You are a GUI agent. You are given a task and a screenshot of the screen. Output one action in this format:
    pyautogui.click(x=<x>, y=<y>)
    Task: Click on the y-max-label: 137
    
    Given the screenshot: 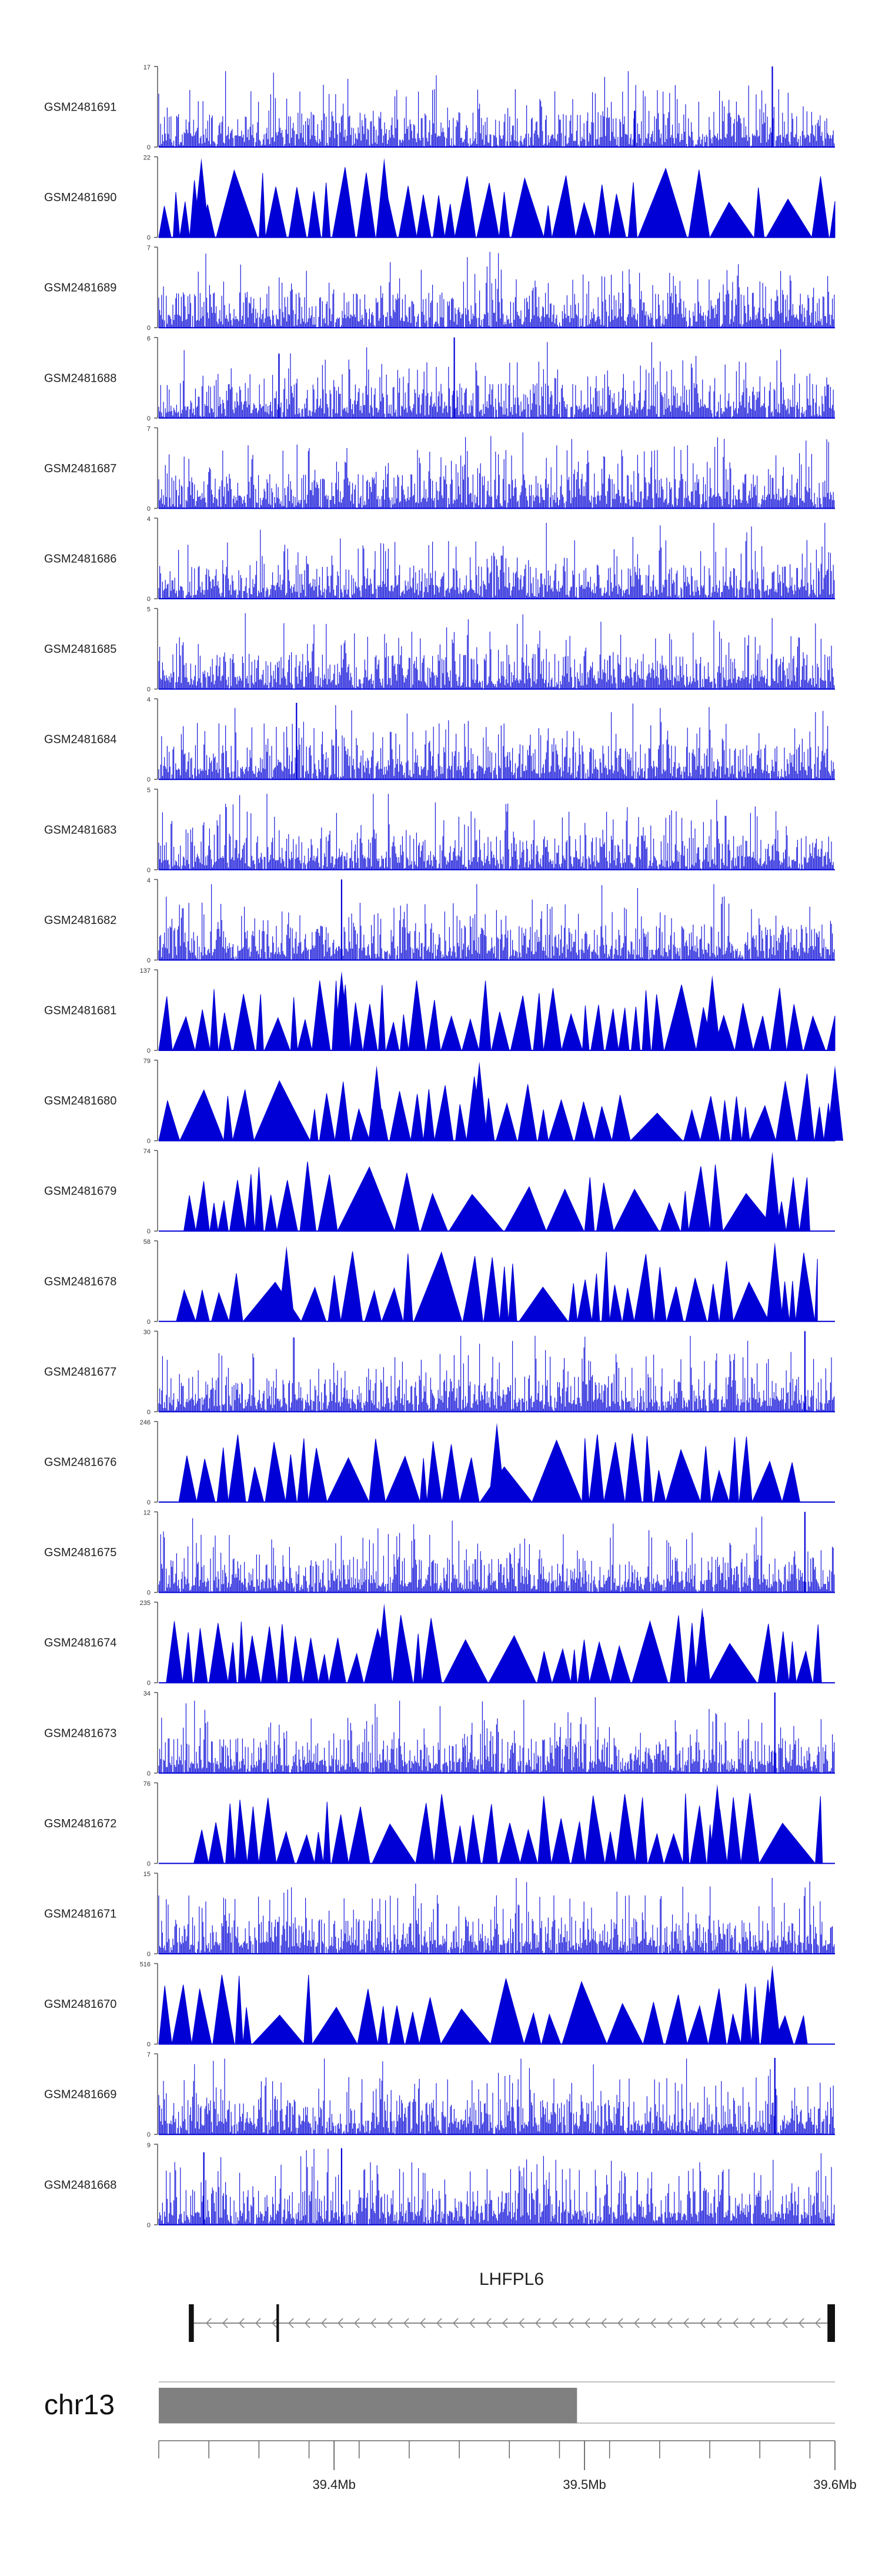 What is the action you would take?
    pyautogui.click(x=145, y=971)
    